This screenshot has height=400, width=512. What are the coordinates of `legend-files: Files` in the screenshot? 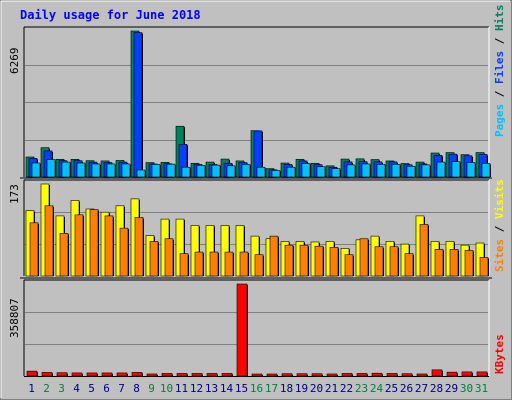 It's located at (499, 67).